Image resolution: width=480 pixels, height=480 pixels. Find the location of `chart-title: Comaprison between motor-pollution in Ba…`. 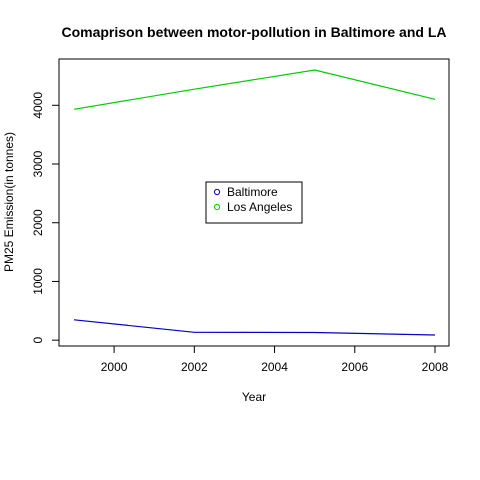

chart-title: Comaprison between motor-pollution in Ba… is located at coordinates (253, 32).